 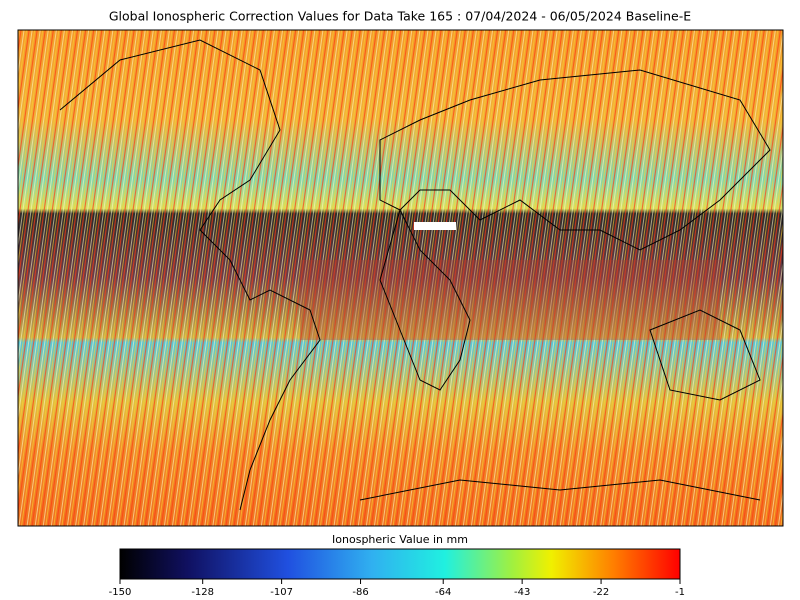 I want to click on tick-label: -43, so click(x=522, y=592).